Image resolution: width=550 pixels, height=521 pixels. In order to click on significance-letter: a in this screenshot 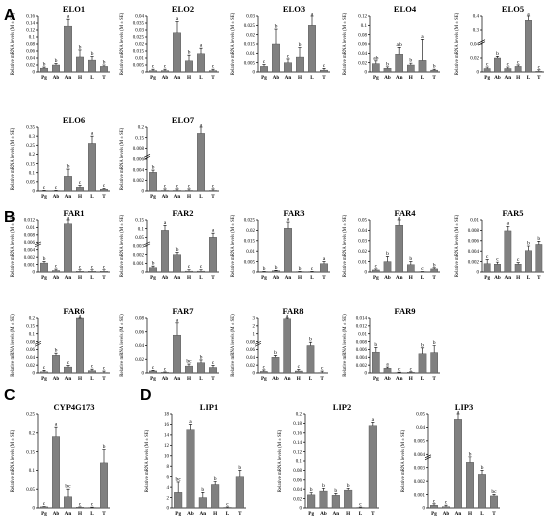, I will do `click(422, 37)`.